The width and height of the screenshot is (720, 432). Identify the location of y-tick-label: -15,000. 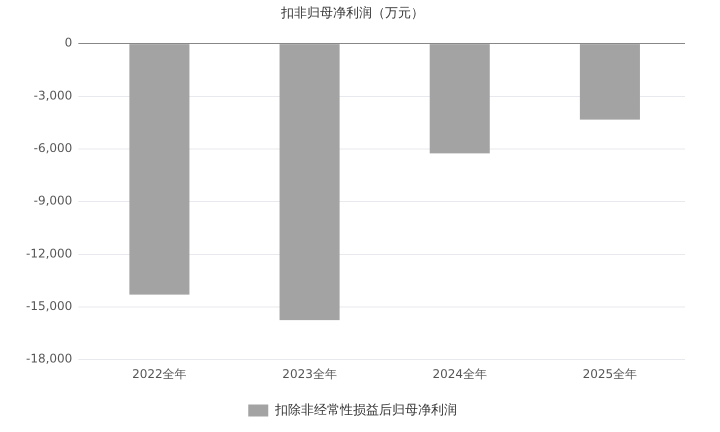
(49, 306).